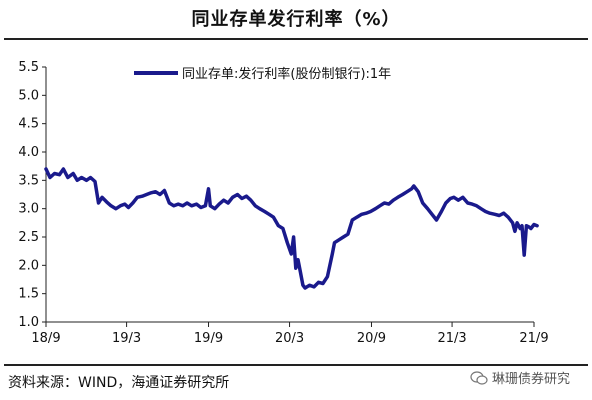 Image resolution: width=592 pixels, height=400 pixels. Describe the element at coordinates (28, 95) in the screenshot. I see `y-tick-label: 5.0` at that location.